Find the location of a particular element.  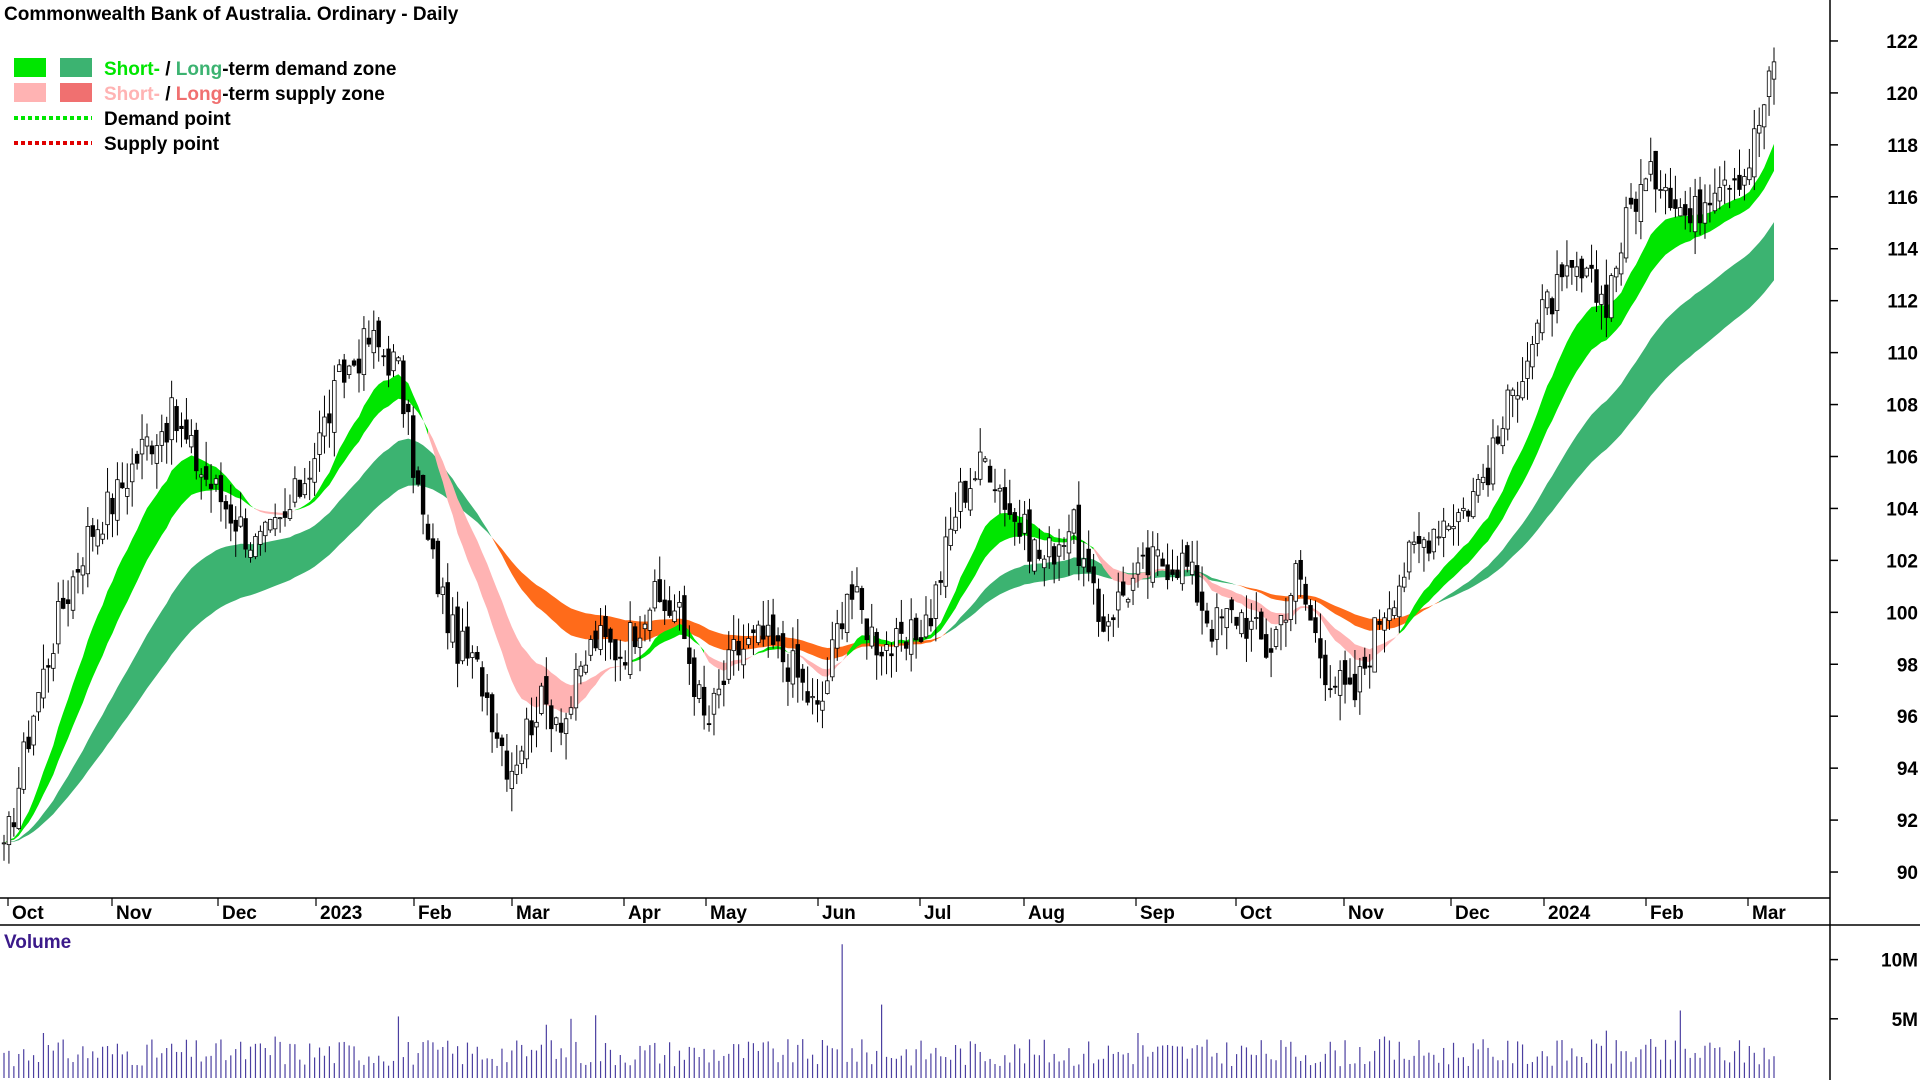

legend-swatch-long is located at coordinates (76, 92).